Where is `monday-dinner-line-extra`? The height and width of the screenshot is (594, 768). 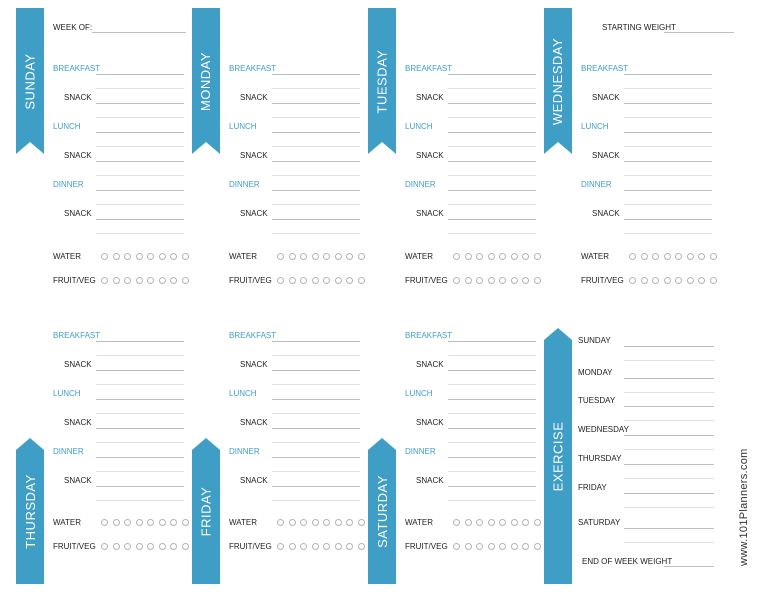 monday-dinner-line-extra is located at coordinates (316, 204).